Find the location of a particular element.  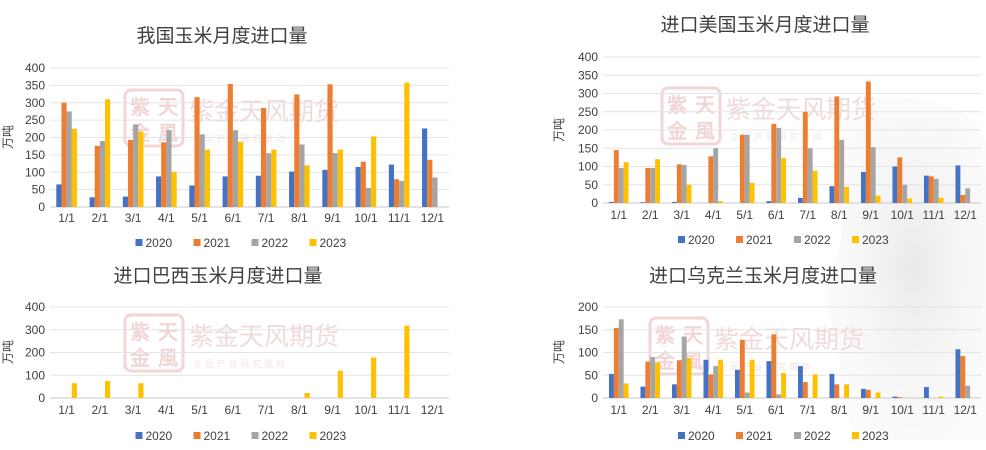

x-tick-label: 5/1 is located at coordinates (199, 218).